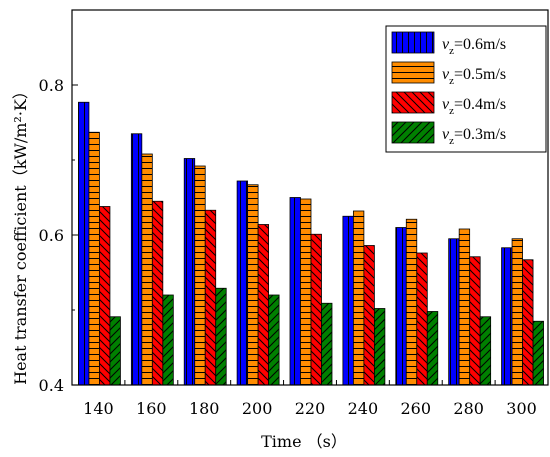  What do you see at coordinates (204, 408) in the screenshot?
I see `x-tick-label: 180` at bounding box center [204, 408].